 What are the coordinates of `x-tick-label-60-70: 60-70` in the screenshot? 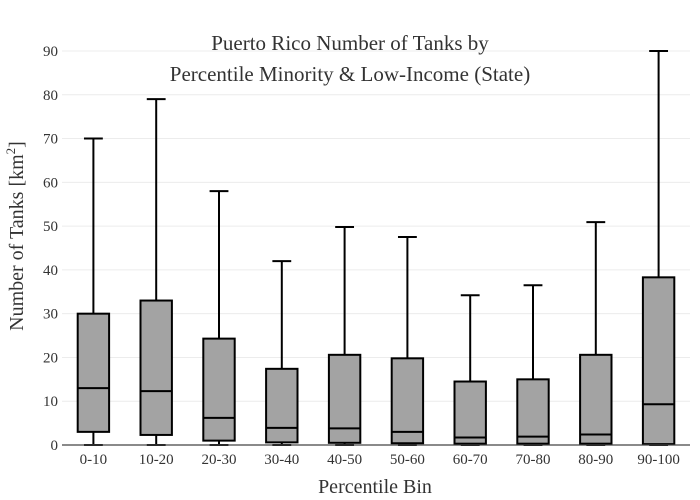 It's located at (470, 460).